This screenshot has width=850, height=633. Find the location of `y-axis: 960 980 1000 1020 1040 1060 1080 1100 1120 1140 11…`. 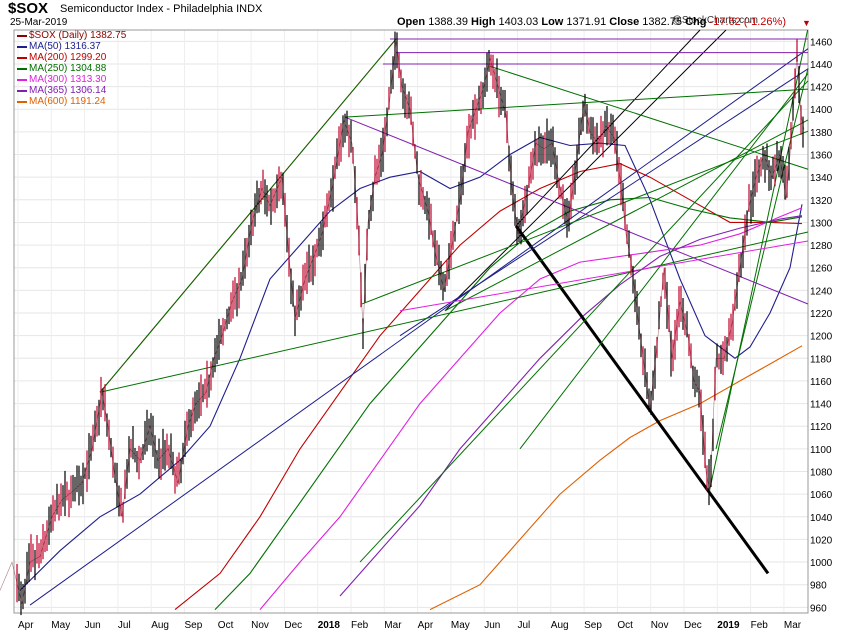

y-axis: 960 980 1000 1020 1040 1060 1080 1100 1120 1140 11… is located at coordinates (821, 325).